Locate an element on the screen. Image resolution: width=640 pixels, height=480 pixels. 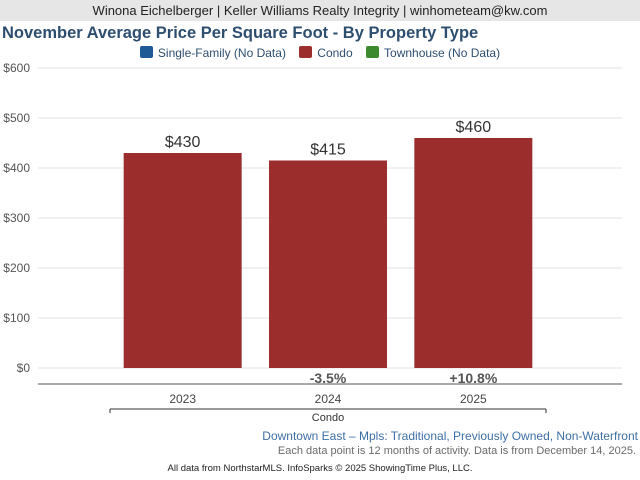
x-tick-label: 2023 is located at coordinates (182, 399).